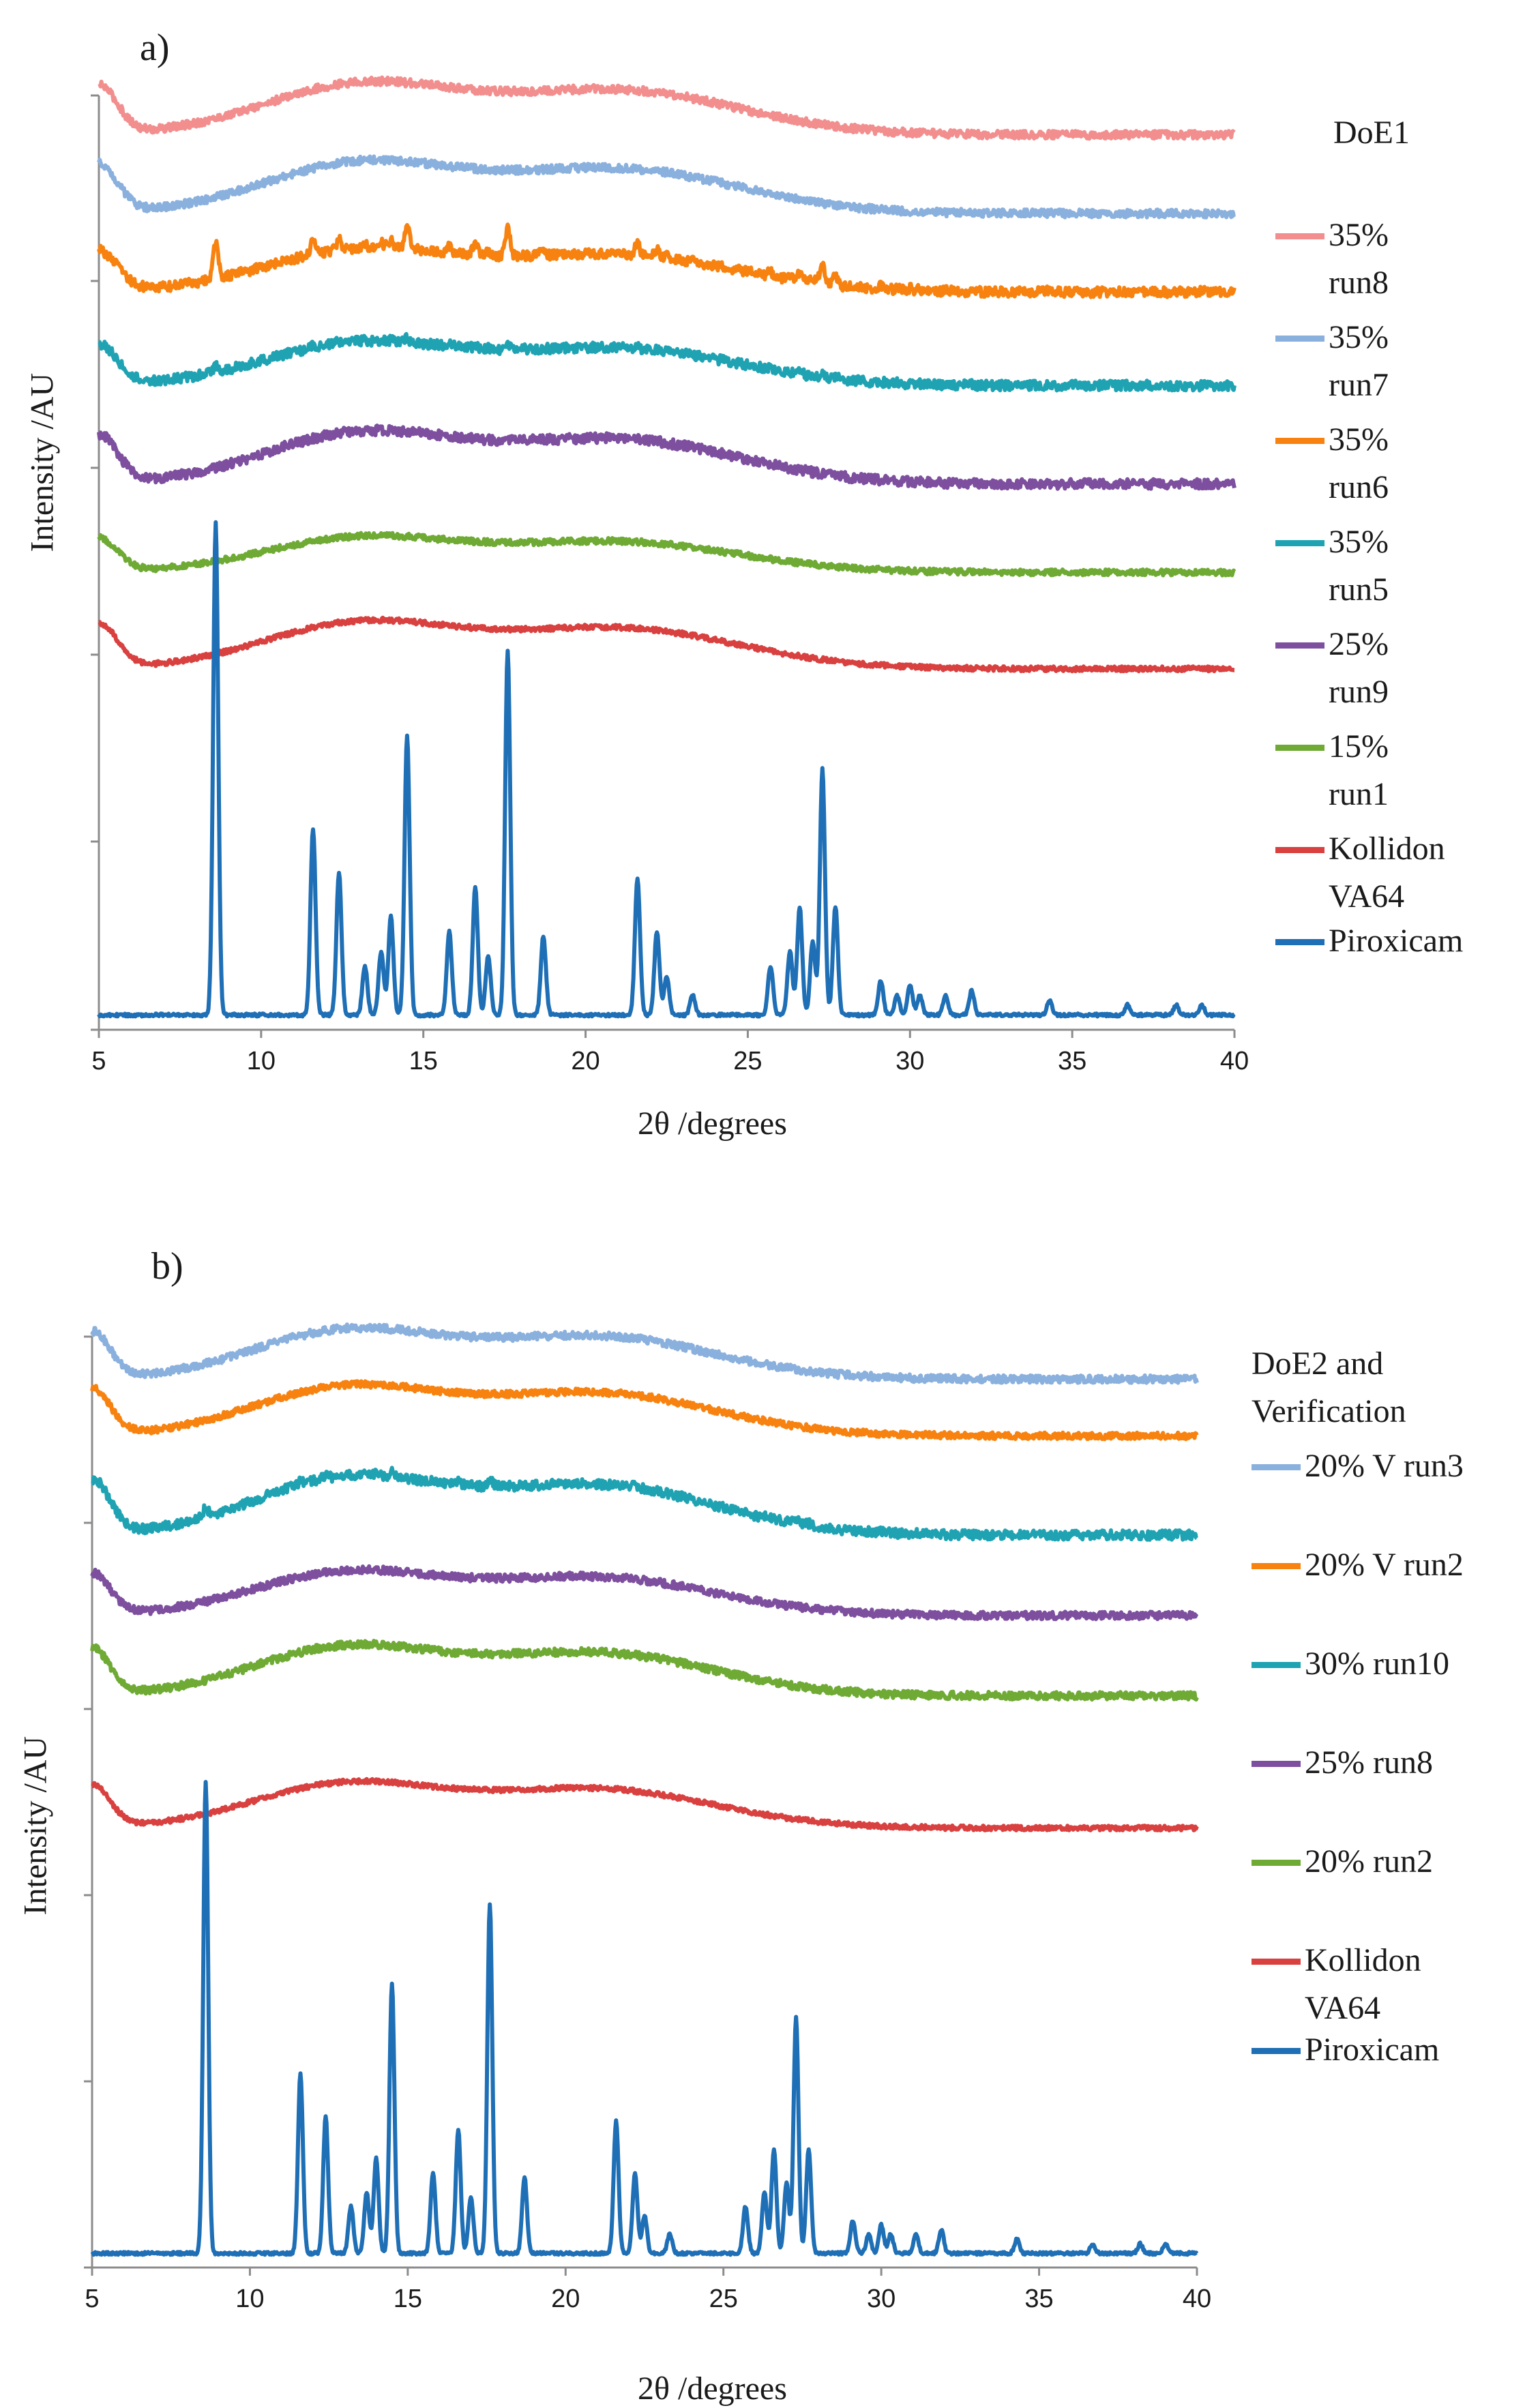 Image resolution: width=1525 pixels, height=2408 pixels. I want to click on legend-item: 20% V run2, so click(1358, 1565).